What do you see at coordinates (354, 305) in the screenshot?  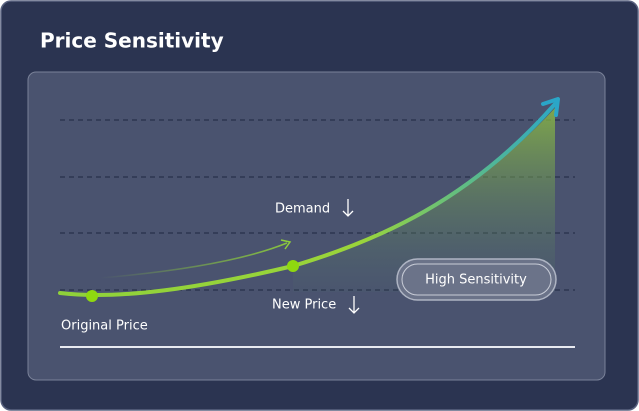 I see `new-price-arrow` at bounding box center [354, 305].